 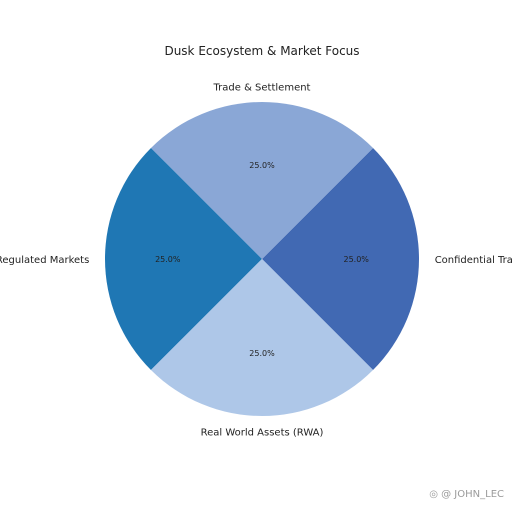 I want to click on slice-category-label: Trade & Settlement, so click(x=262, y=87).